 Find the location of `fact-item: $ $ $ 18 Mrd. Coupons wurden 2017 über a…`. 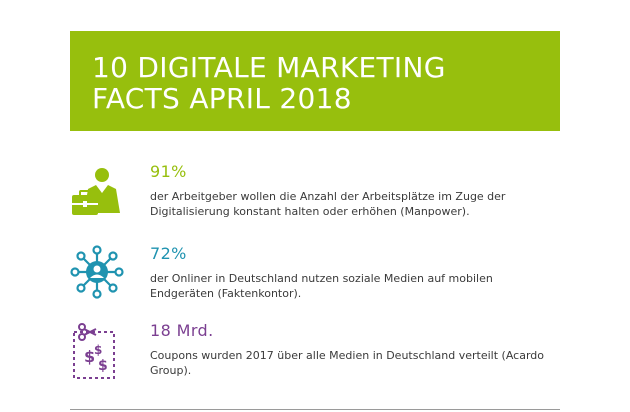

fact-item: $ $ $ 18 Mrd. Coupons wurden 2017 über a… is located at coordinates (315, 357).